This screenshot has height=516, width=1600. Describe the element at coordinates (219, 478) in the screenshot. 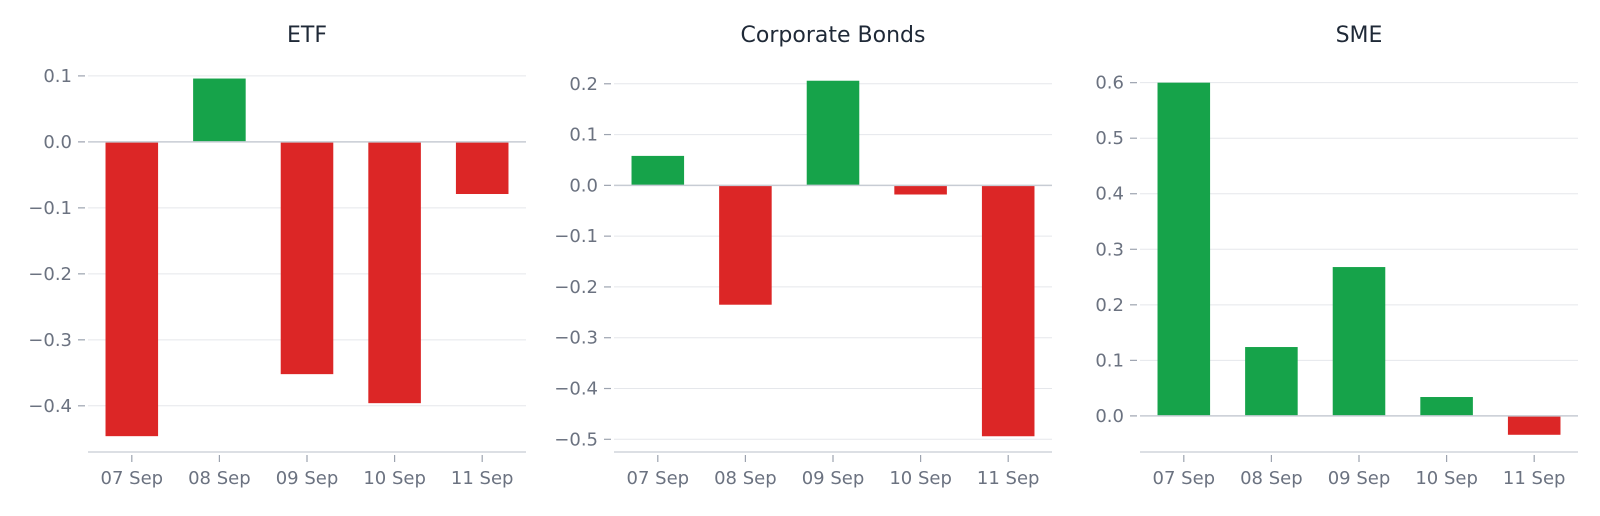

I see `etf-x-tick-label: 08 Sep` at that location.